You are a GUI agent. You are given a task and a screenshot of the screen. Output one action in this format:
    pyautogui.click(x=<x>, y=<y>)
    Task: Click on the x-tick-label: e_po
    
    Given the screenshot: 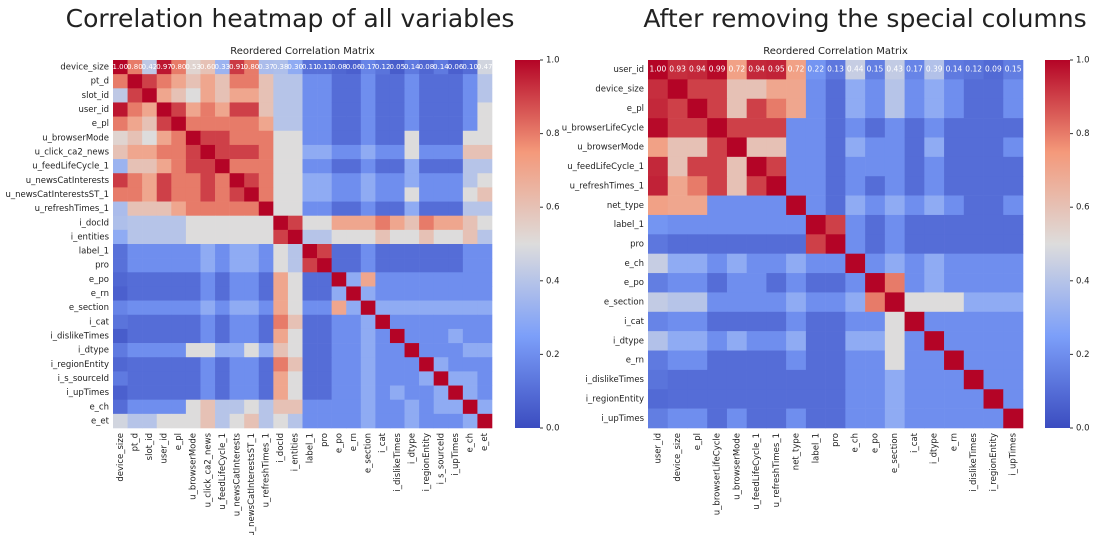 What is the action you would take?
    pyautogui.click(x=339, y=443)
    